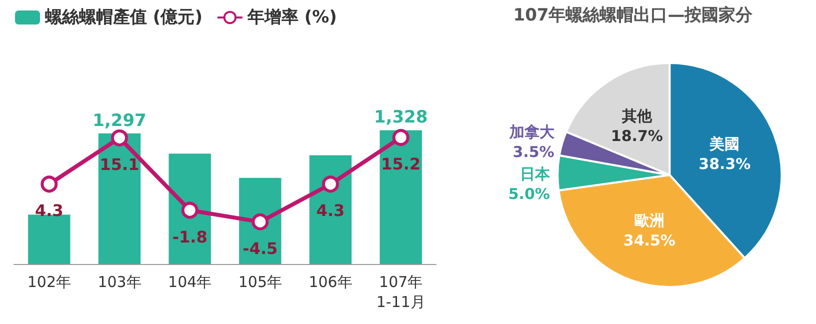 This screenshot has width=816, height=324. What do you see at coordinates (724, 163) in the screenshot?
I see `data-label: 38.3%` at bounding box center [724, 163].